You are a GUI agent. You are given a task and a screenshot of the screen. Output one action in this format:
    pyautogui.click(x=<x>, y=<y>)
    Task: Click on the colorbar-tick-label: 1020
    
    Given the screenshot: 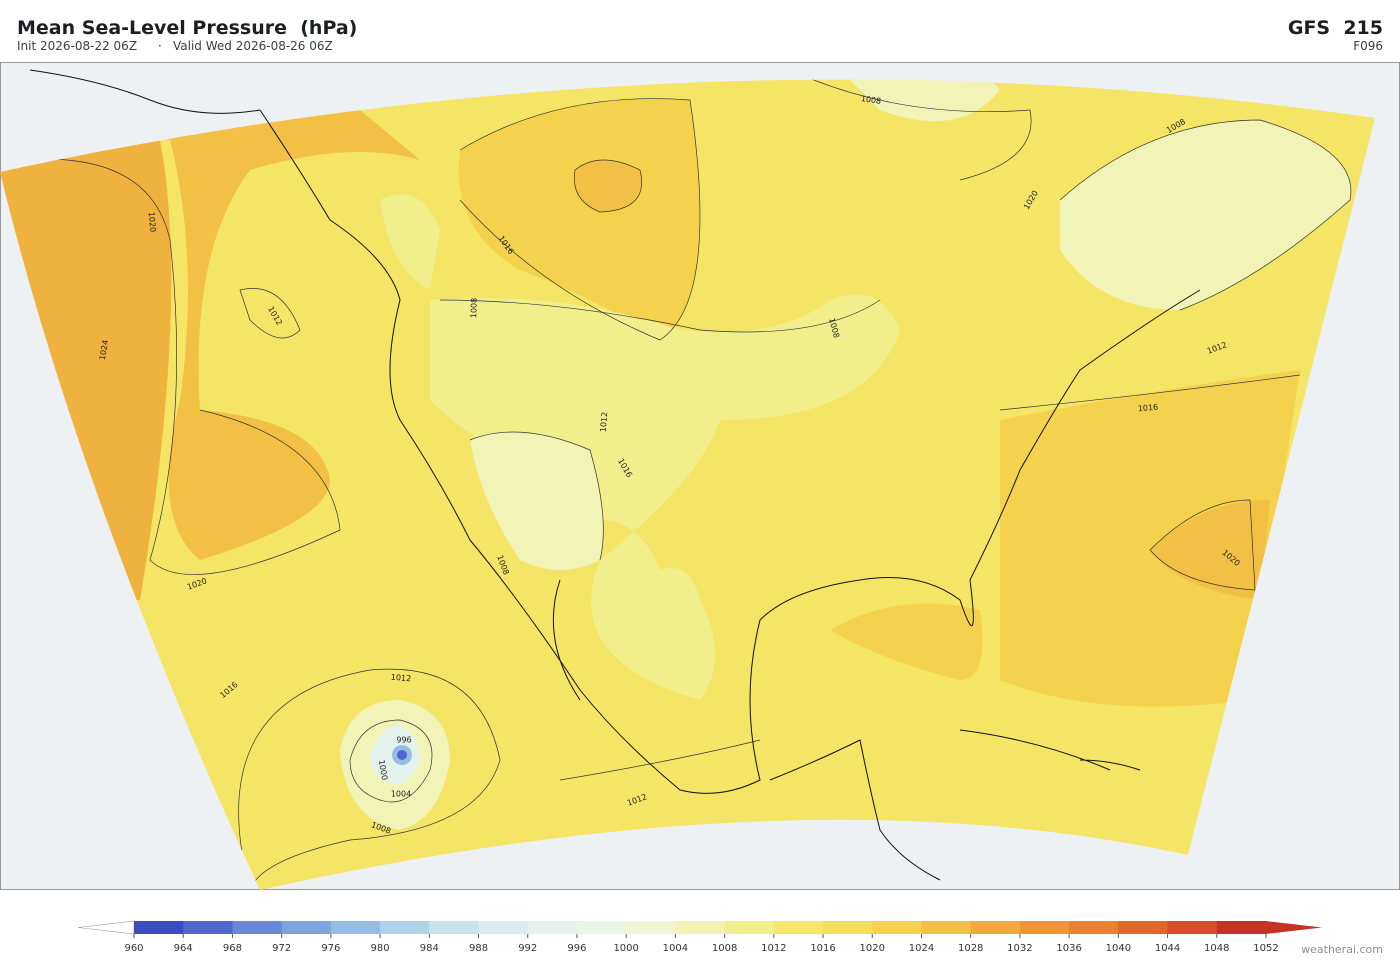 What is the action you would take?
    pyautogui.click(x=872, y=948)
    